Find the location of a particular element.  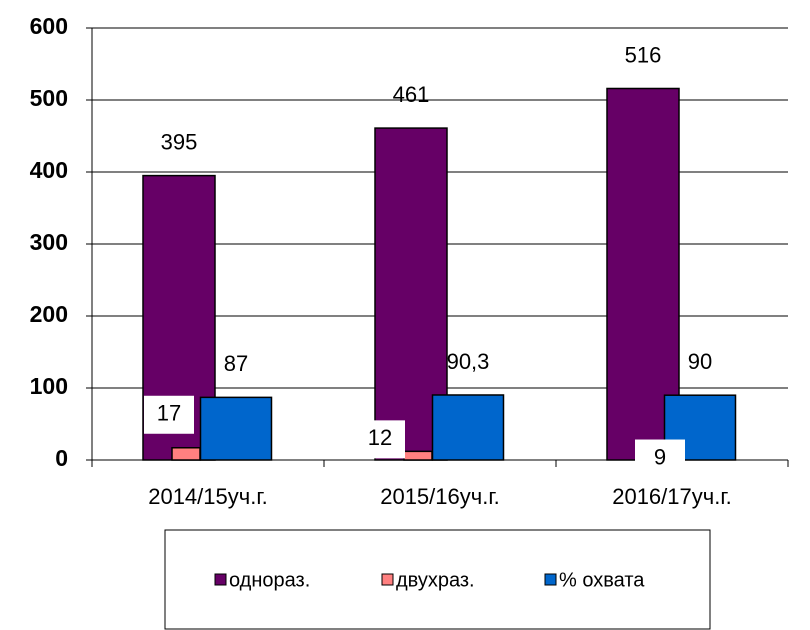

y-tick-label: 100 is located at coordinates (49, 386).